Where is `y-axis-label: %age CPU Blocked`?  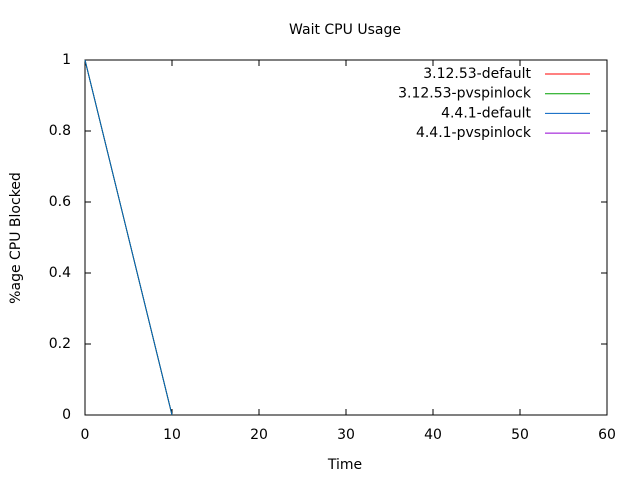 y-axis-label: %age CPU Blocked is located at coordinates (16, 238).